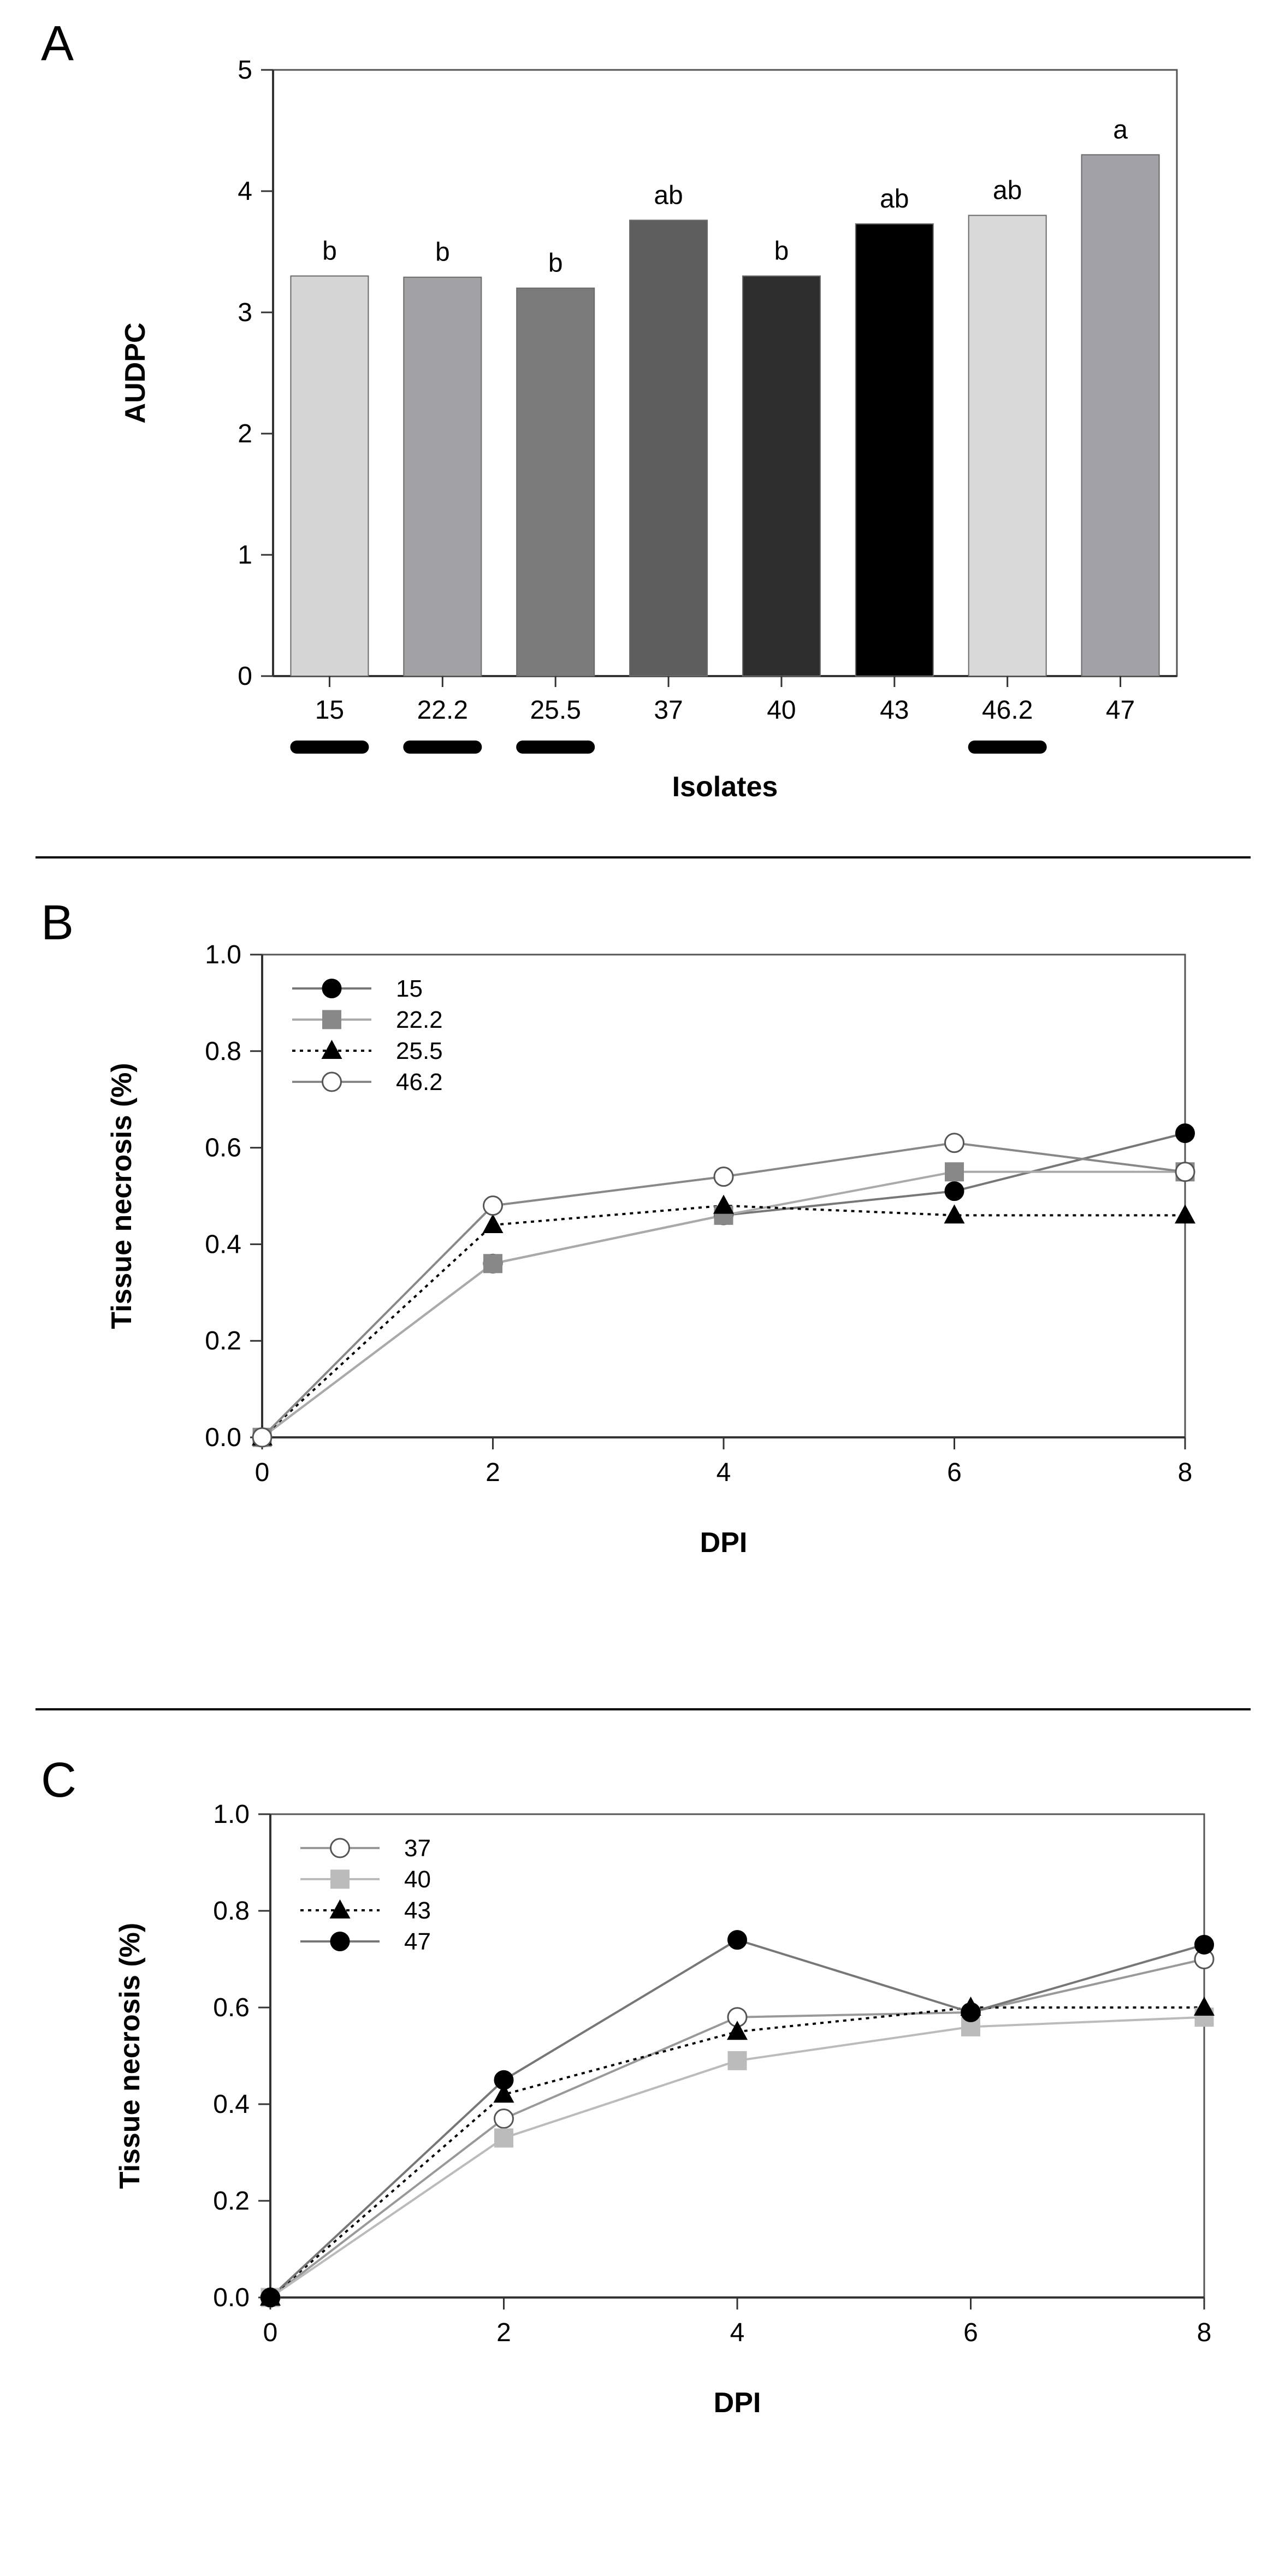 The image size is (1267, 2576). I want to click on panel-a-x-tick-label: 22.2, so click(443, 710).